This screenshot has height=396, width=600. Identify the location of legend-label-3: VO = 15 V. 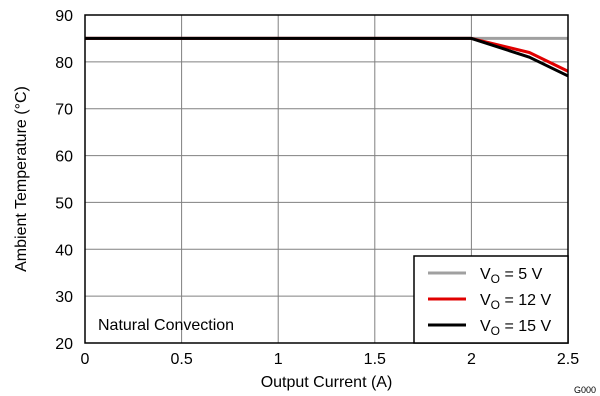
(515, 328).